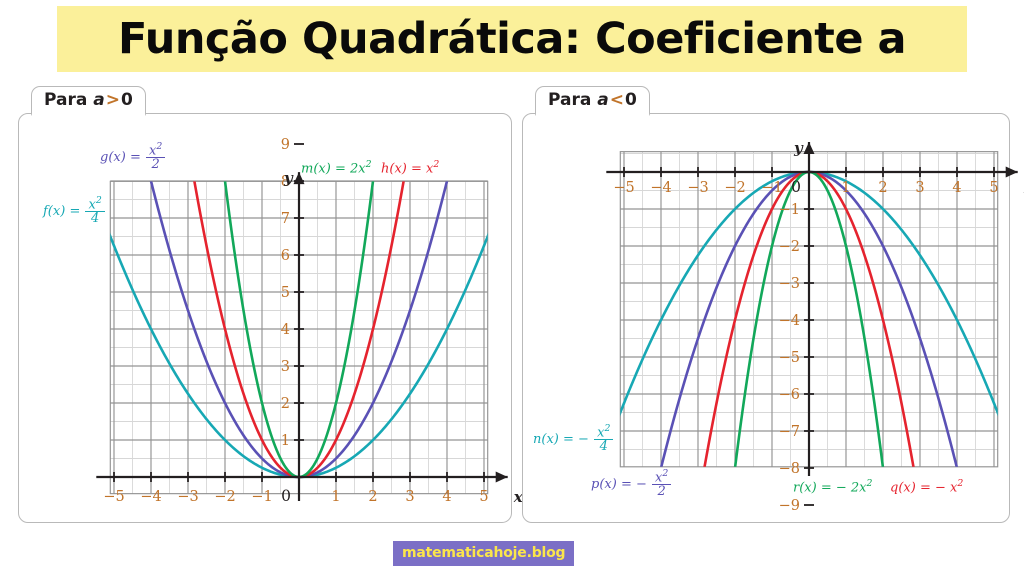  I want to click on fn-den-p: 2, so click(661, 492).